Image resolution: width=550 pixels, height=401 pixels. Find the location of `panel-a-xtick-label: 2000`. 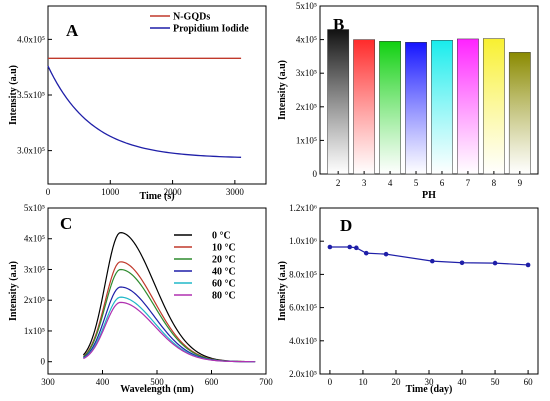

panel-a-xtick-label: 2000 is located at coordinates (173, 192).